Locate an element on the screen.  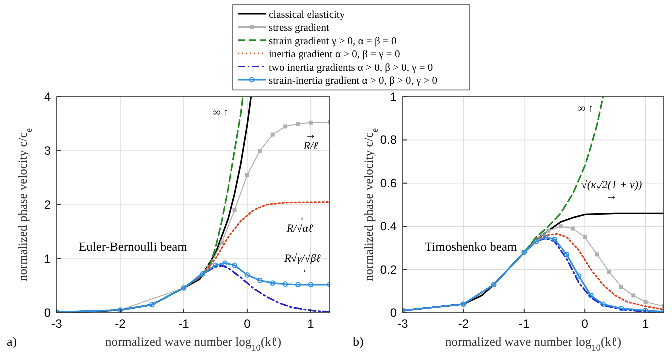
y-tick-label: 2 is located at coordinates (48, 205).